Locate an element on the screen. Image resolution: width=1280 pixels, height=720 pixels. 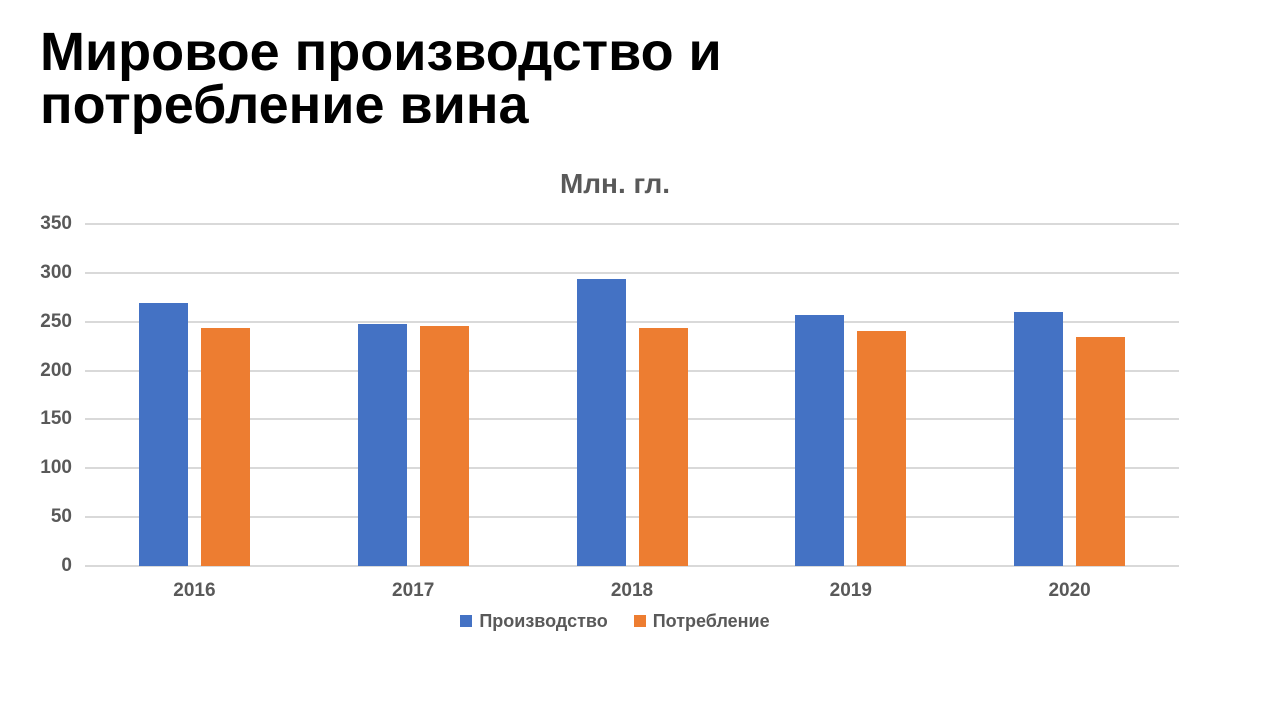
y-axis-tick-label: 350 is located at coordinates (56, 223).